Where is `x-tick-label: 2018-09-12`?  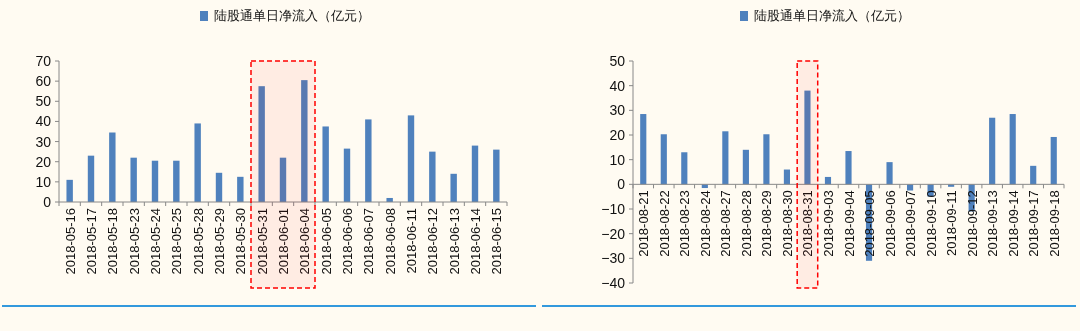 x-tick-label: 2018-09-12 is located at coordinates (972, 223).